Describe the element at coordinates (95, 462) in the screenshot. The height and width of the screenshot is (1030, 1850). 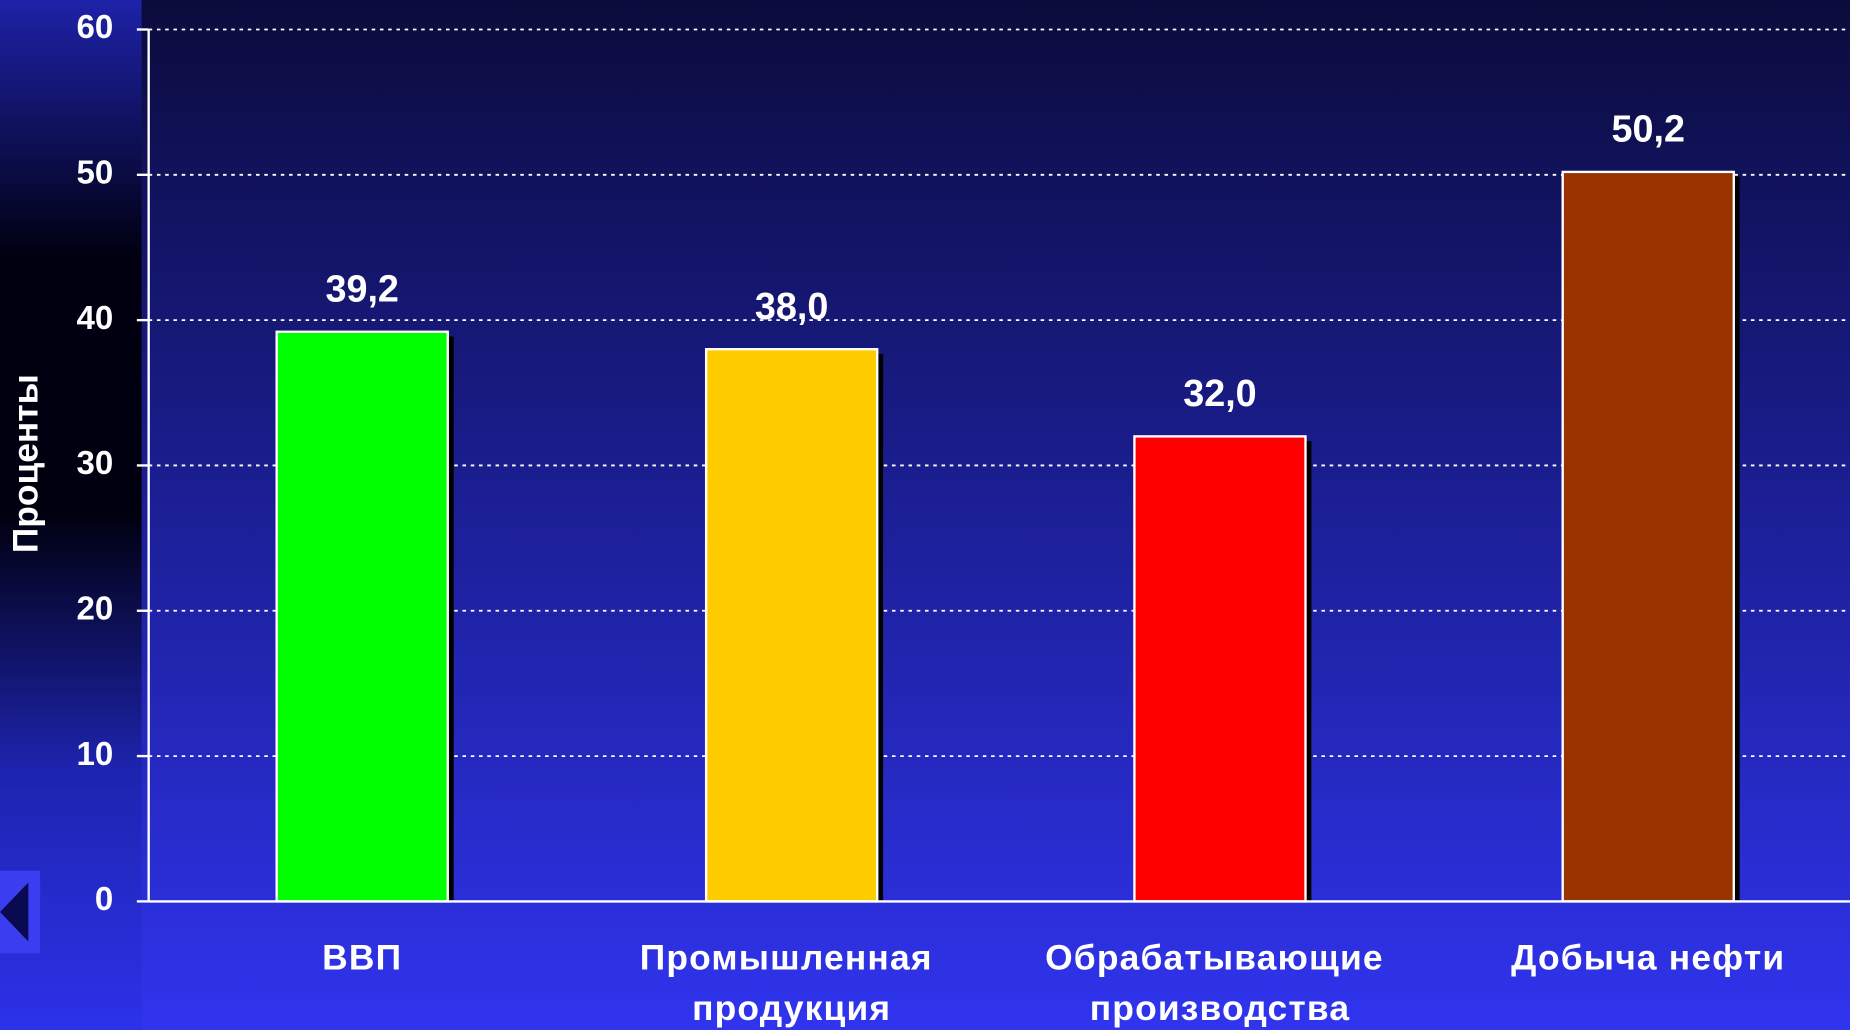
I see `y-tick-label: 30` at that location.